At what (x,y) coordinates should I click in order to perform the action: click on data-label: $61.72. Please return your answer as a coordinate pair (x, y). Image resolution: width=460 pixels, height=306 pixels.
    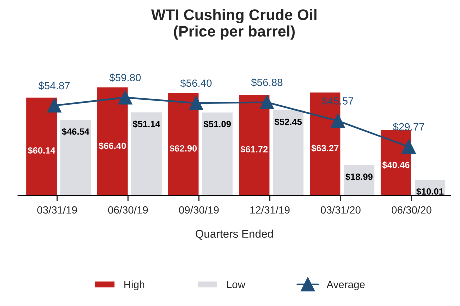
    Looking at the image, I should click on (254, 150).